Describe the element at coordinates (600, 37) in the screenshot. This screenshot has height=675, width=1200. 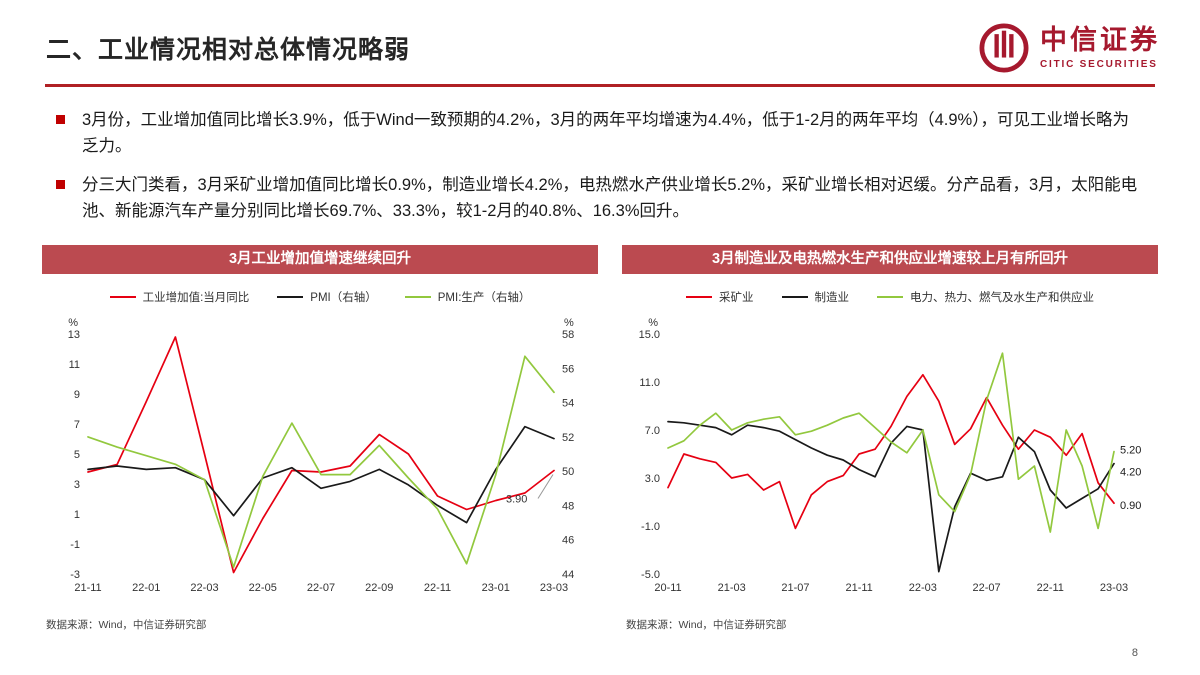
I see `header: 二、工业情况相对总体情况略弱 中信证券 CITIC SECURITIES` at that location.